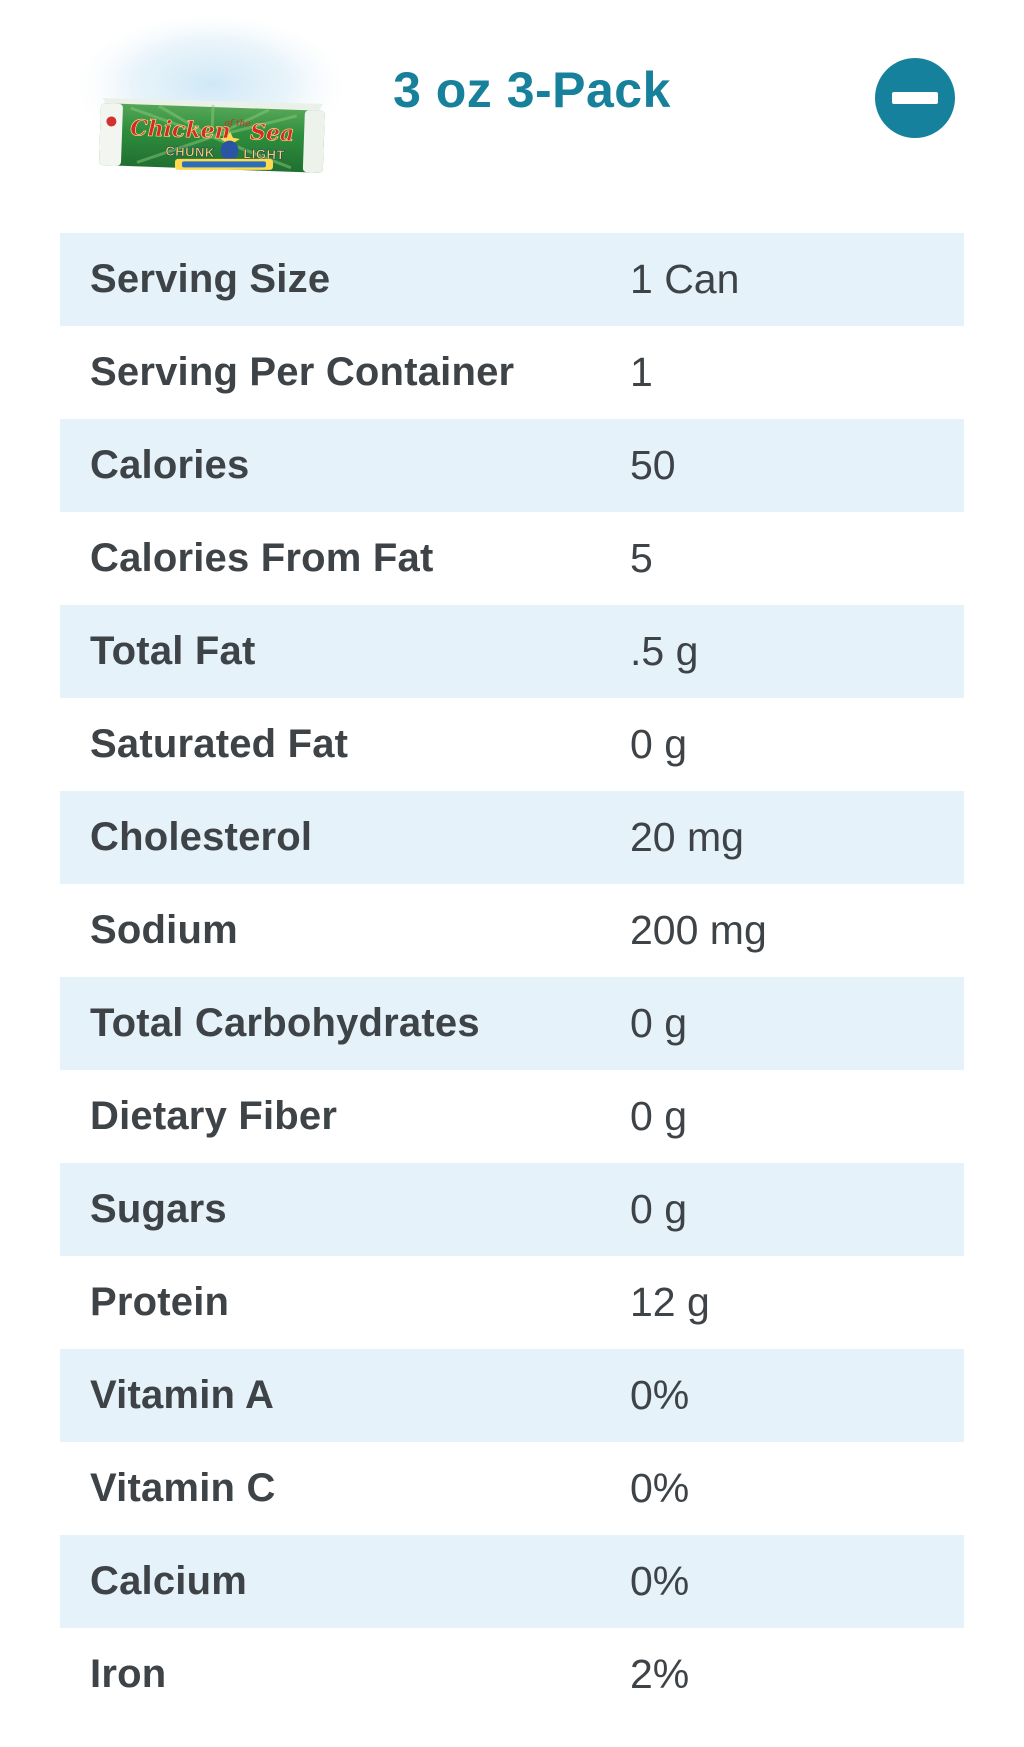 The height and width of the screenshot is (1747, 1024). Describe the element at coordinates (698, 930) in the screenshot. I see `nutrient-value: 200 mg` at that location.